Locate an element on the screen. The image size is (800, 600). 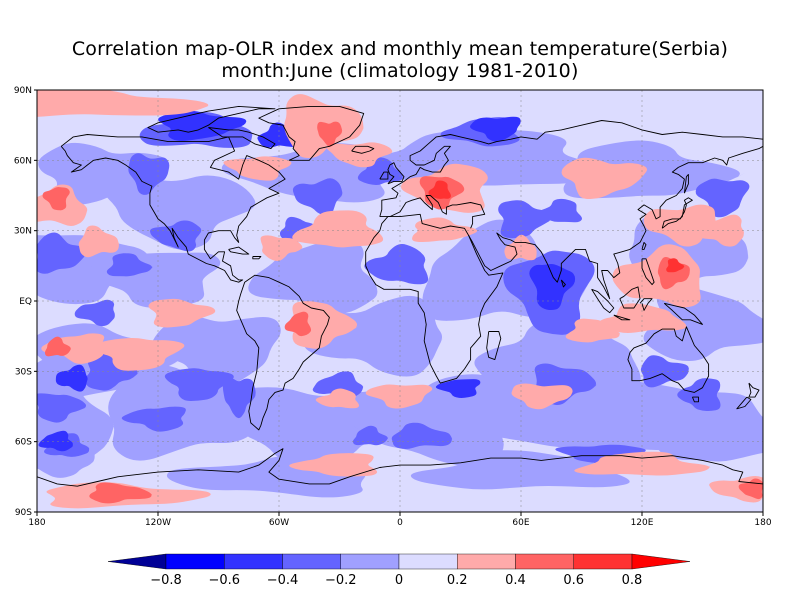
colorbar-label: 0.2 is located at coordinates (457, 580).